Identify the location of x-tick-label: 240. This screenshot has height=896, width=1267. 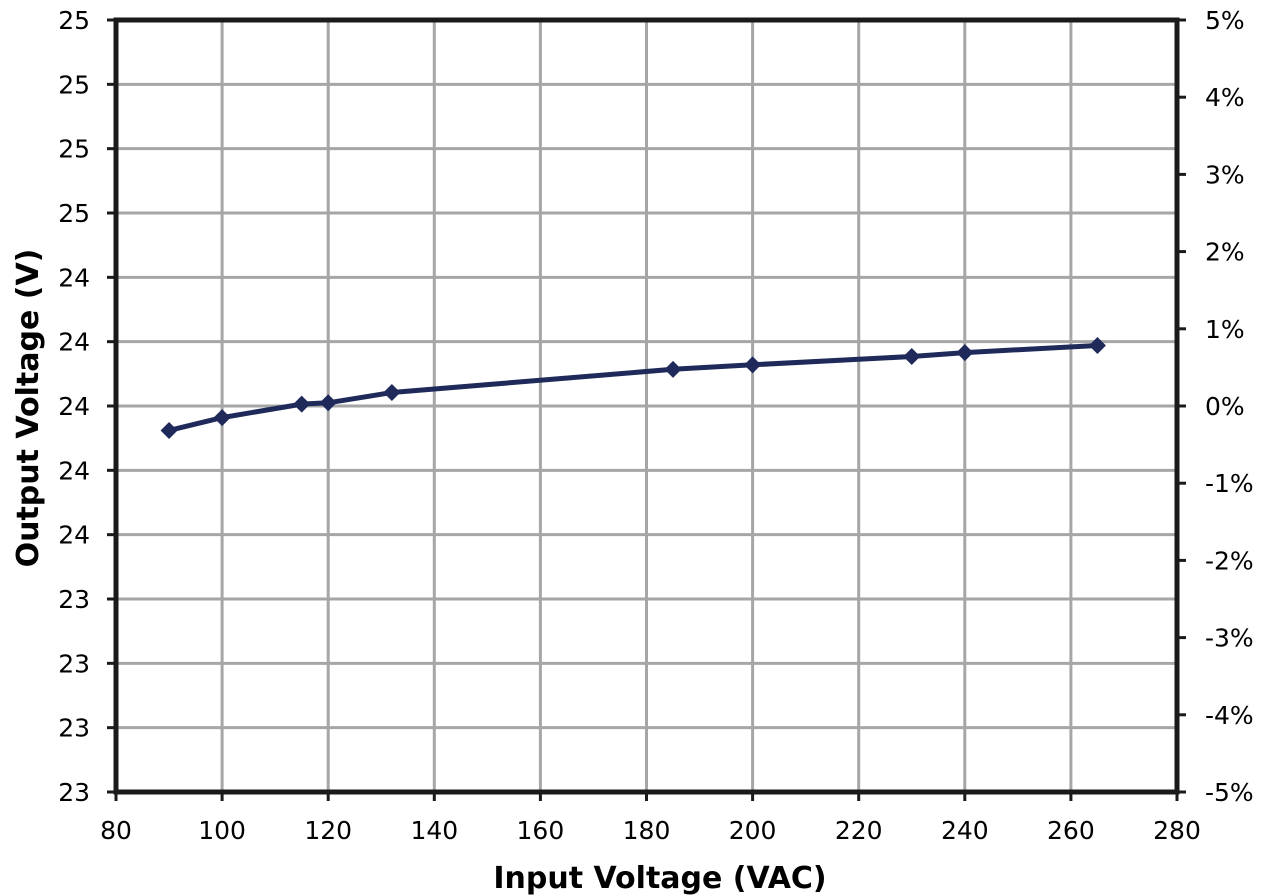
(965, 830).